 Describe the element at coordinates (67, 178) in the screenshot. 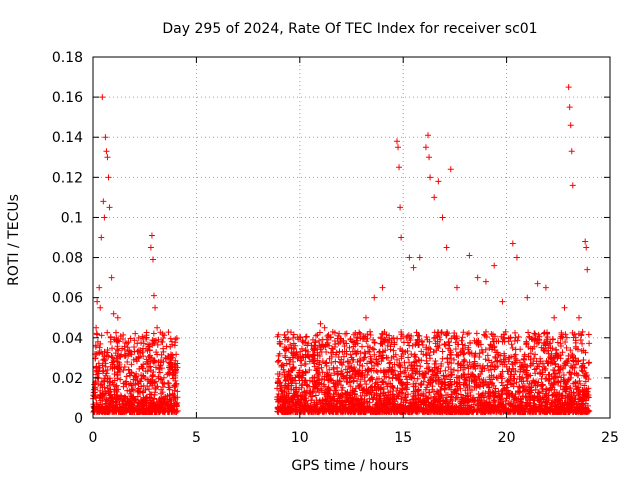

I see `y-tick-label: 0.12` at that location.